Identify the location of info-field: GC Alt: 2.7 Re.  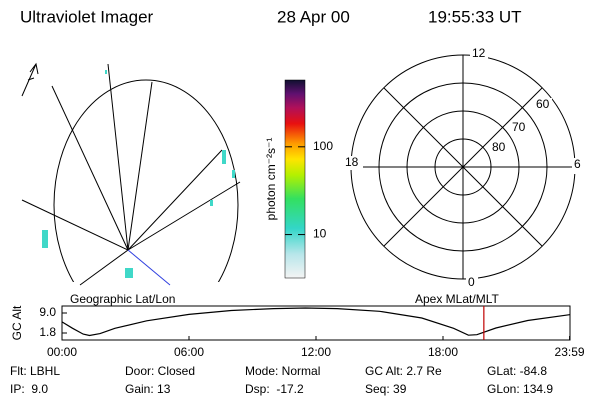
(403, 371).